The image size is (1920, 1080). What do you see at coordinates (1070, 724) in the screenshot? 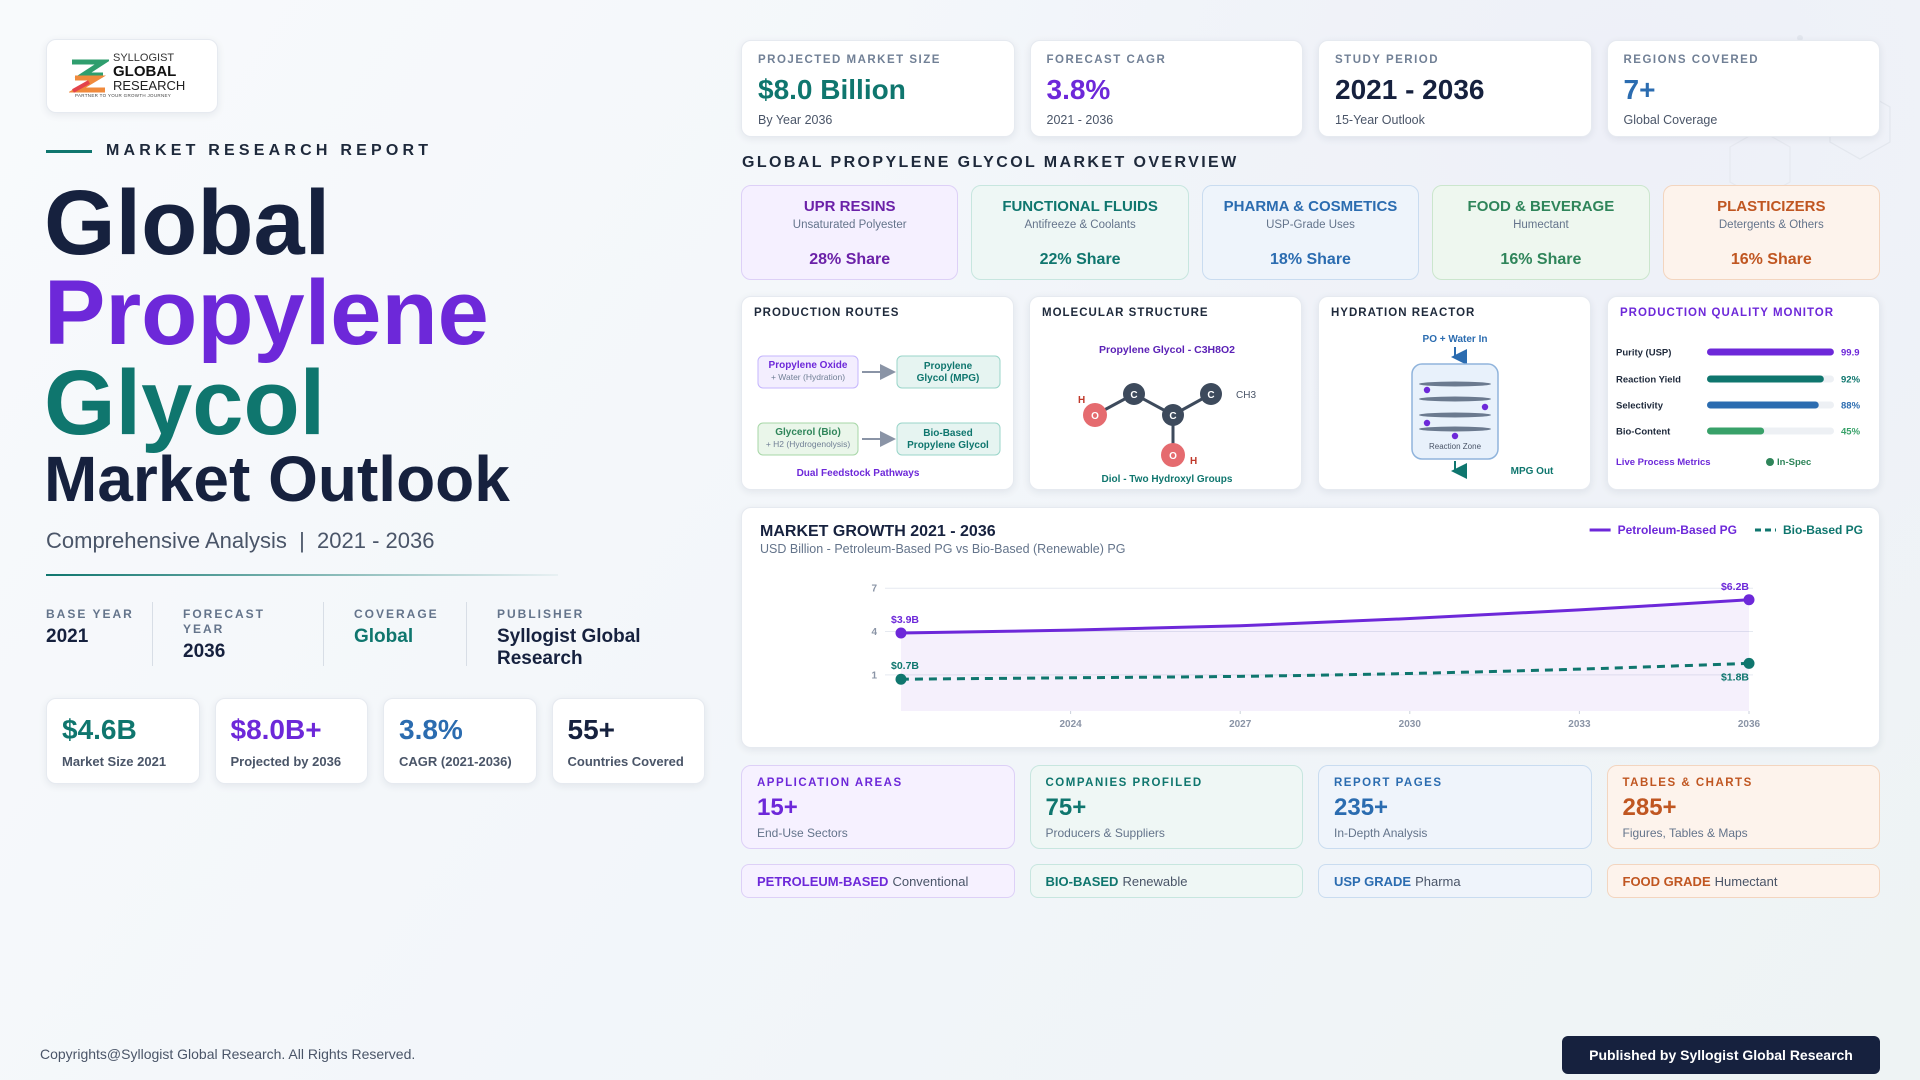
I see `x-tick-label: 2024` at bounding box center [1070, 724].